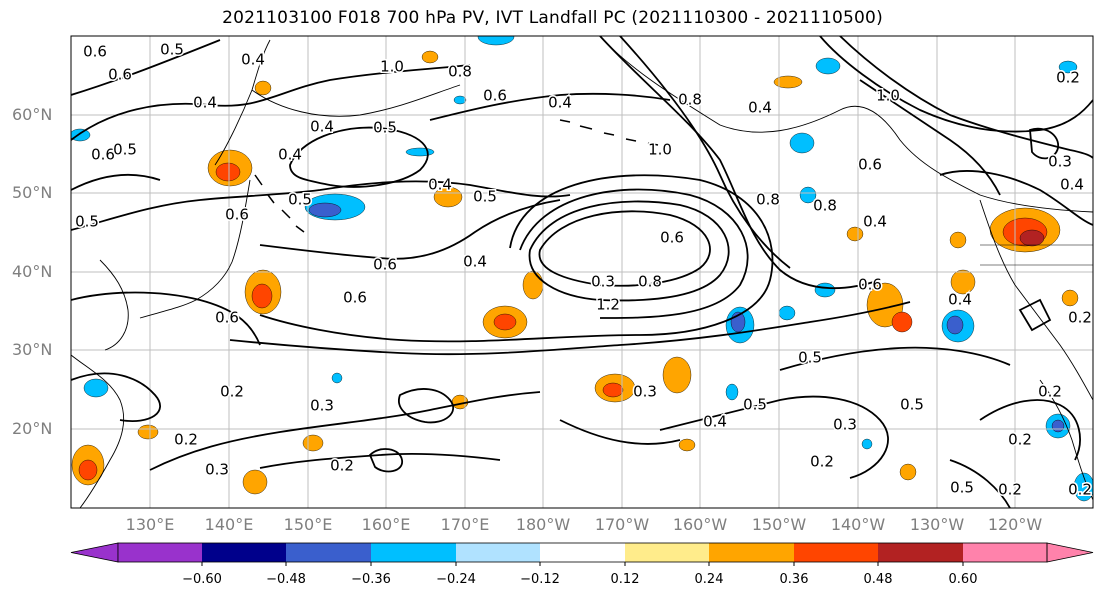 This screenshot has height=601, width=1105. Describe the element at coordinates (32, 192) in the screenshot. I see `latitude-label: 50°N` at that location.